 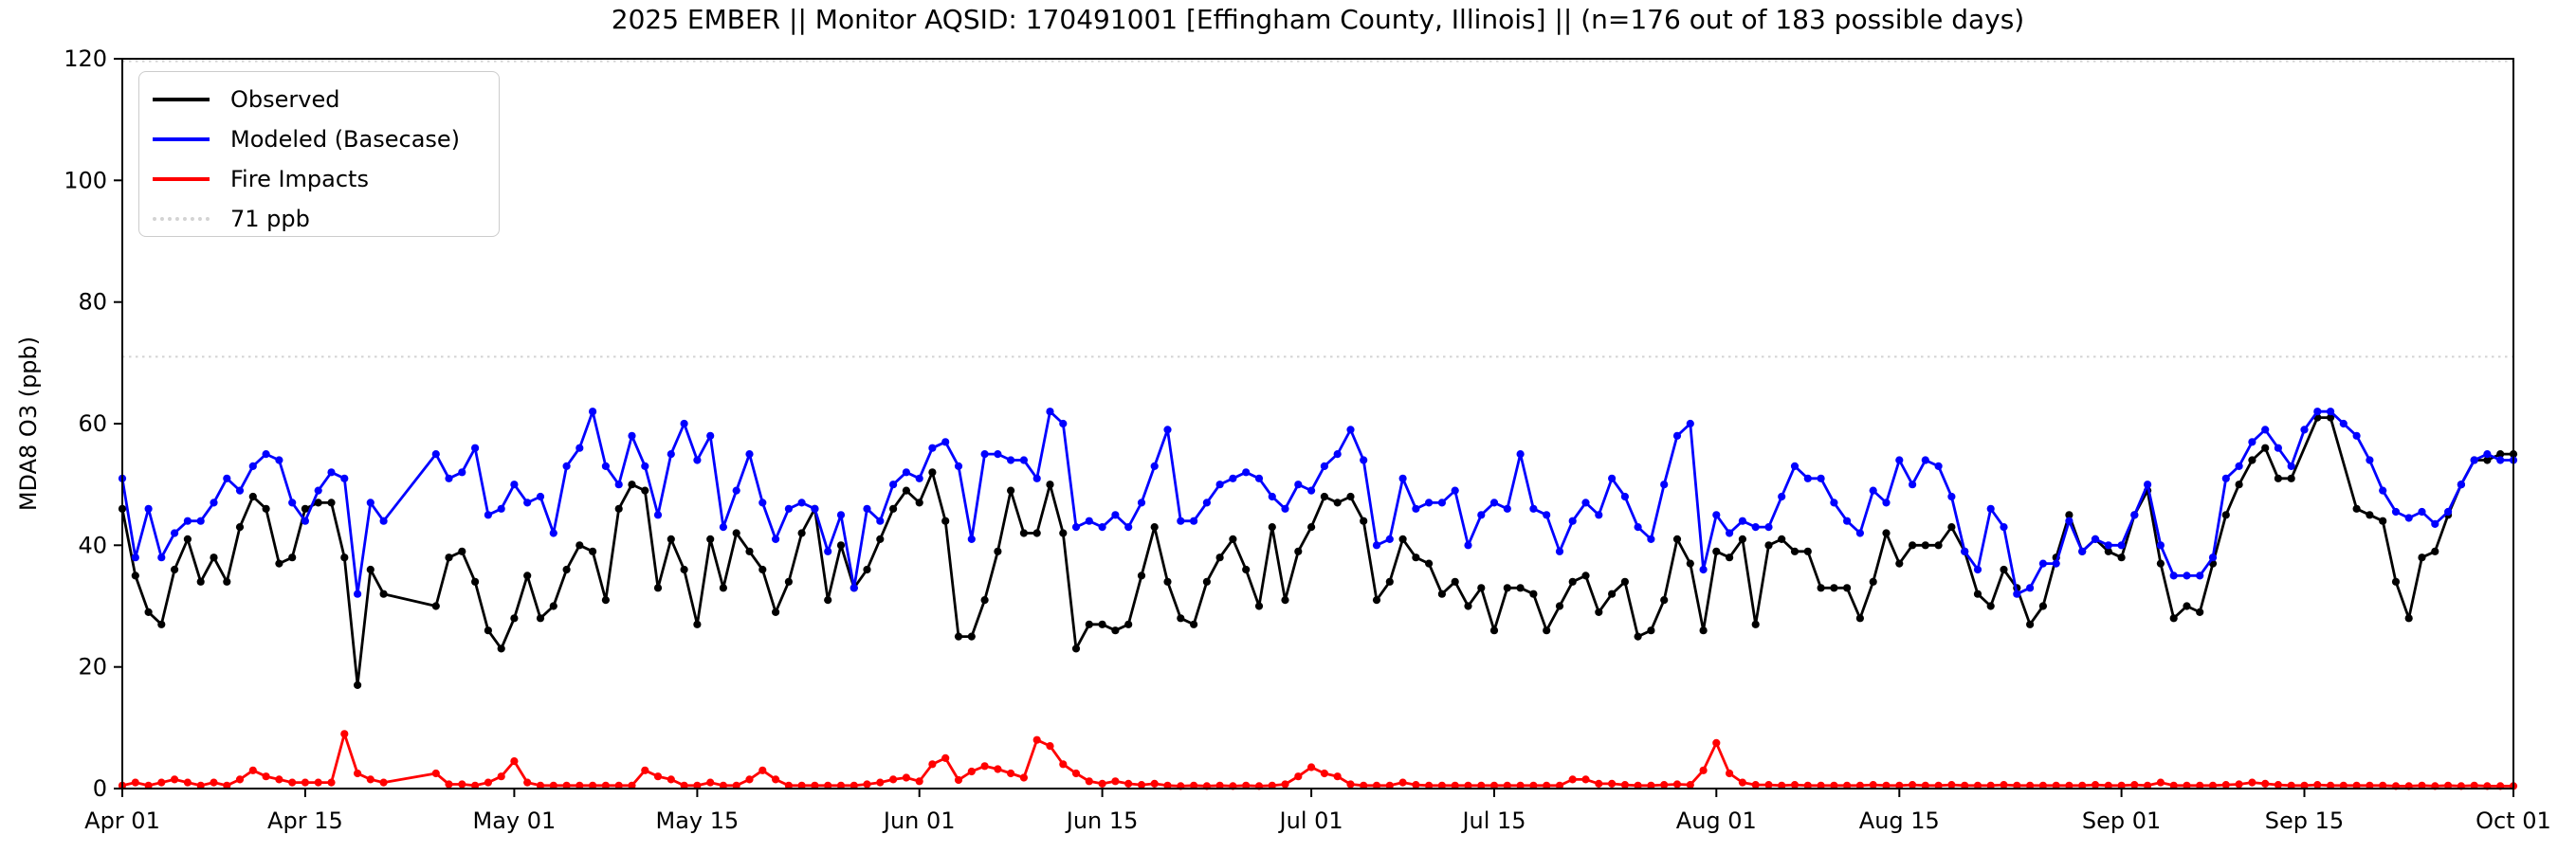 I want to click on svg-text: Apr 15, so click(x=305, y=821).